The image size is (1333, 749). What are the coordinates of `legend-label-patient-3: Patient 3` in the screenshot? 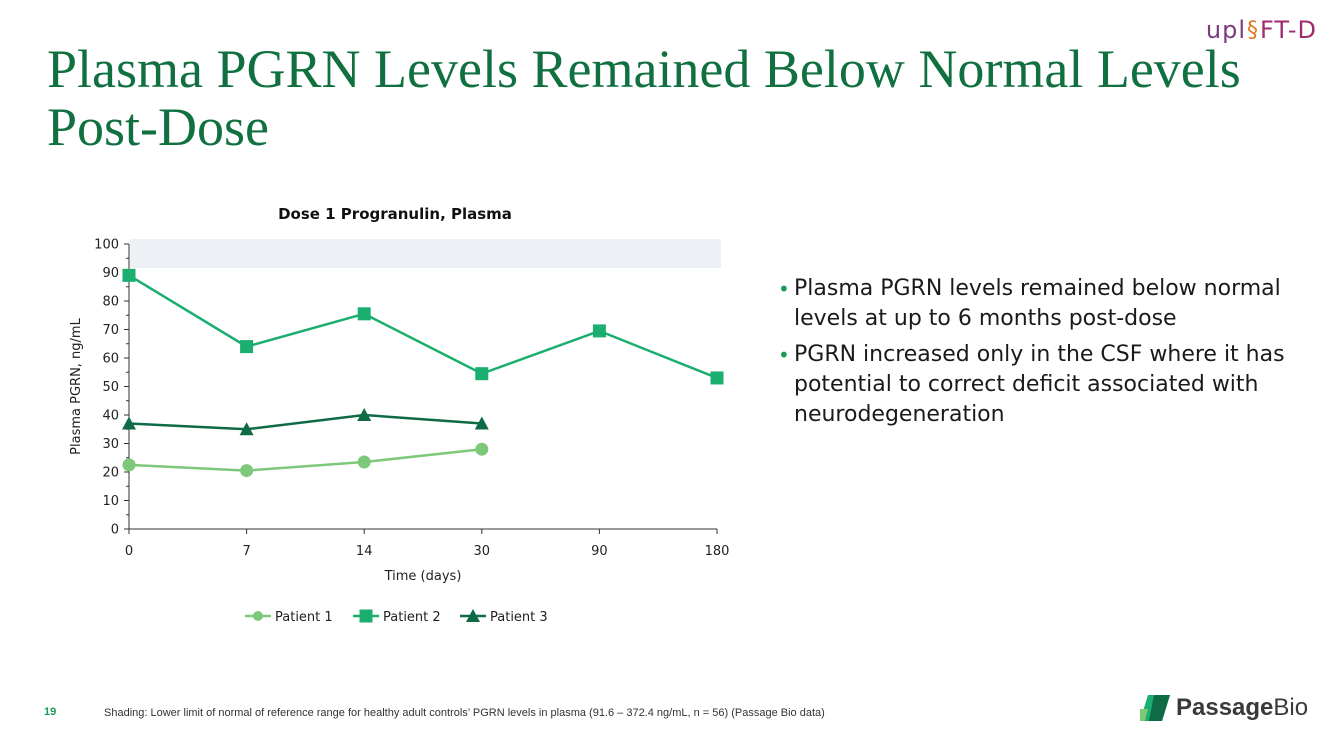 It's located at (519, 617).